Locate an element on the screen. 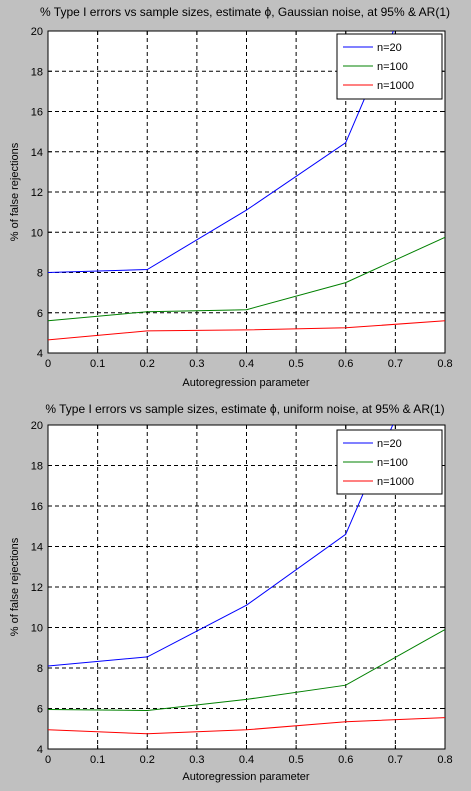 This screenshot has height=791, width=471. legend-box is located at coordinates (389, 66).